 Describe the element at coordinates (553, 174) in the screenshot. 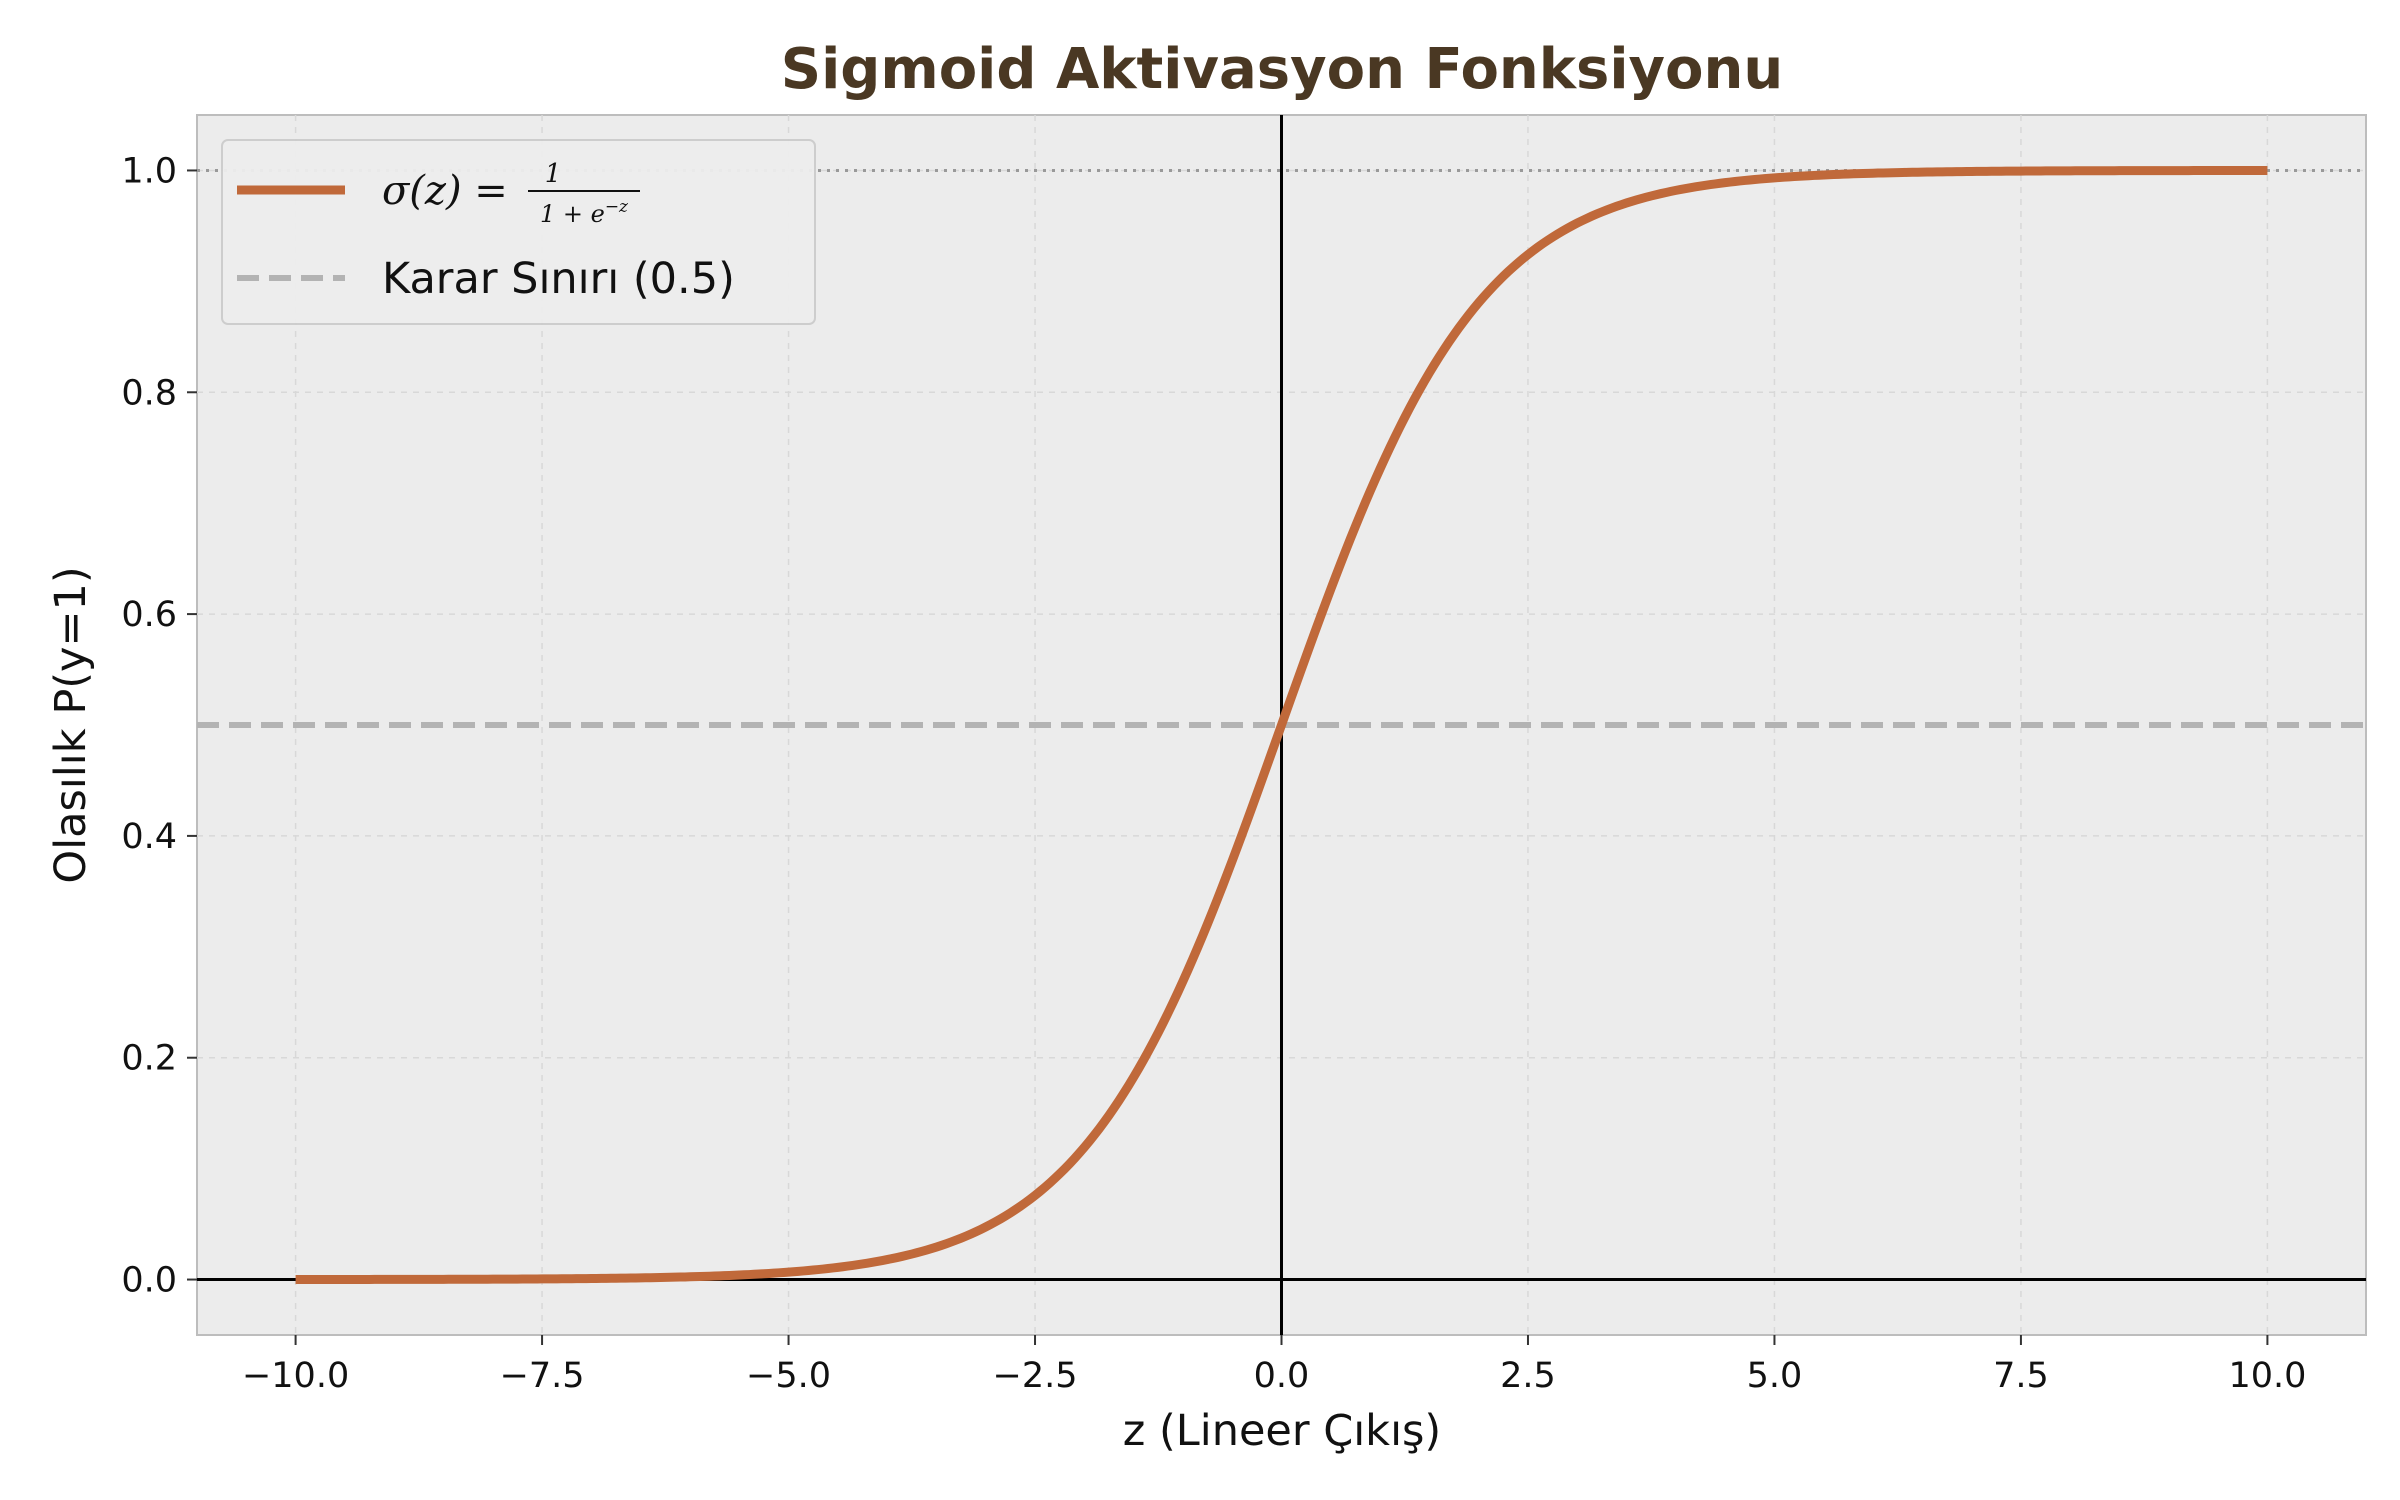

I see `svg-text: 1` at that location.